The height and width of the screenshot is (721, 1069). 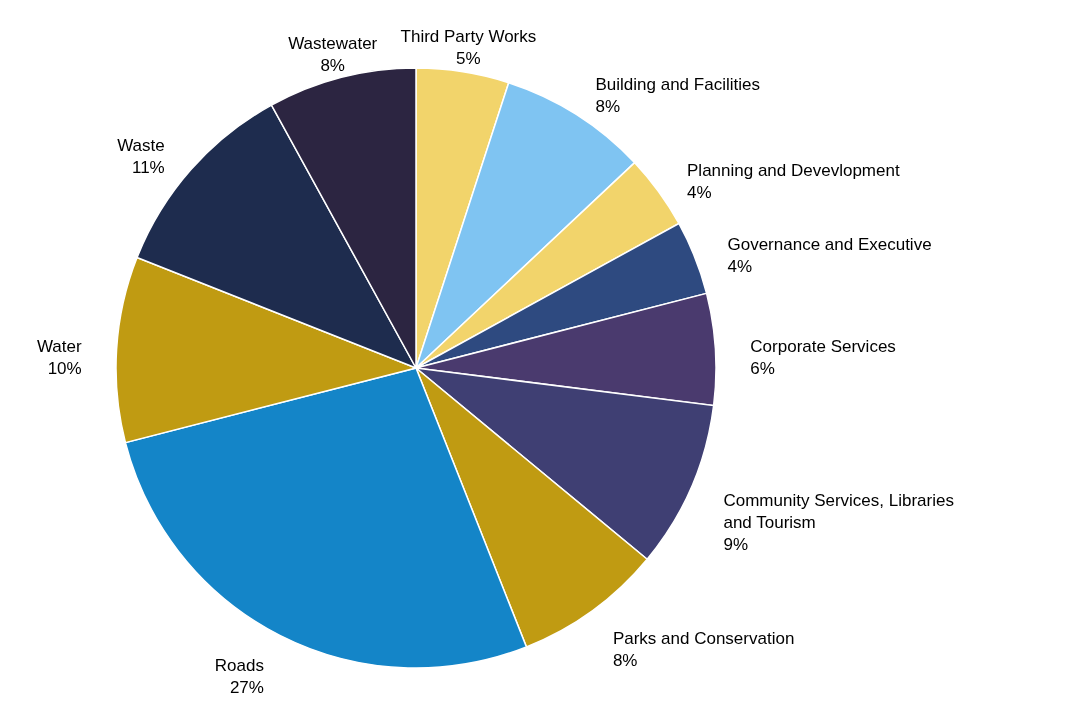 What do you see at coordinates (736, 545) in the screenshot?
I see `data-label: 9%` at bounding box center [736, 545].